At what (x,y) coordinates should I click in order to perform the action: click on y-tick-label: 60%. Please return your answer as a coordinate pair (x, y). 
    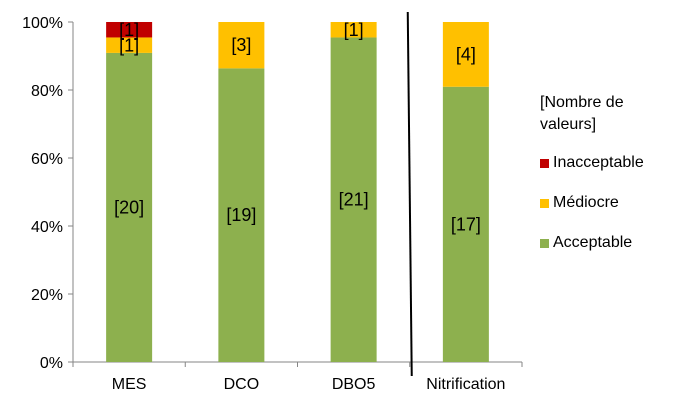
    Looking at the image, I should click on (47, 159).